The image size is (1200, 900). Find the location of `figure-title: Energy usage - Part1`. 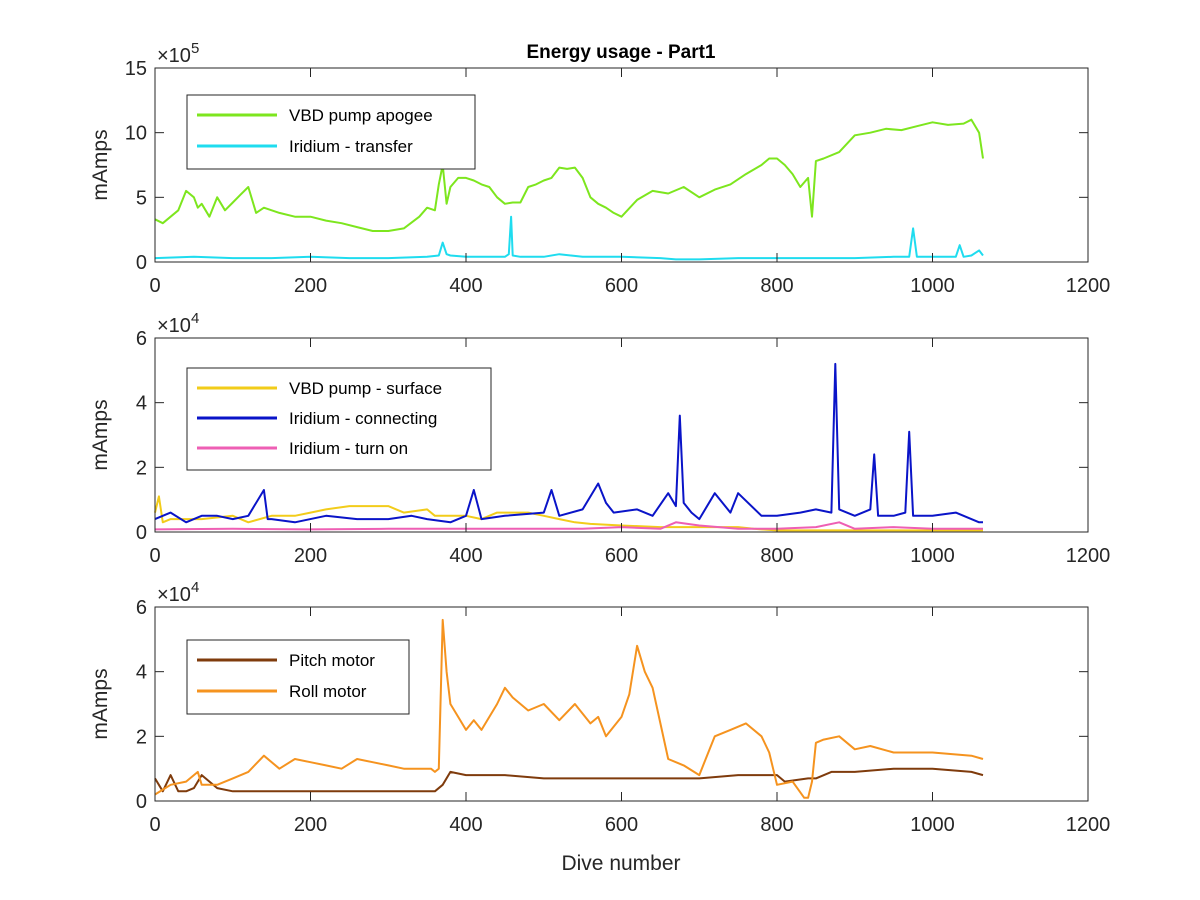

figure-title: Energy usage - Part1 is located at coordinates (620, 52).